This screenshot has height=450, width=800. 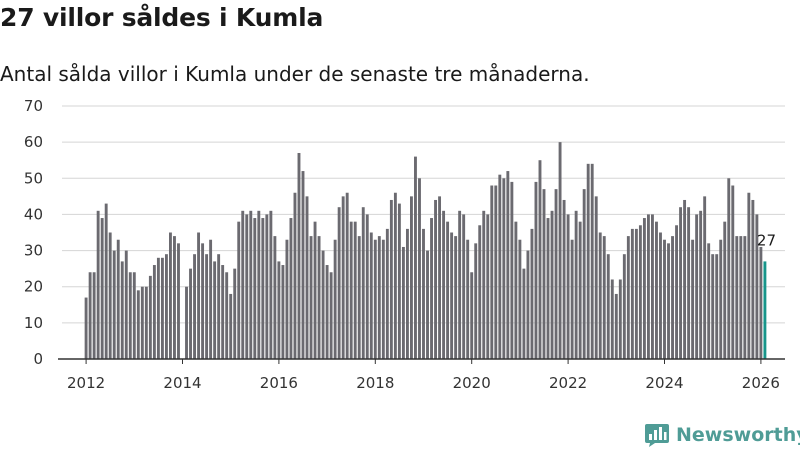 I want to click on y-tick-label-10: 10, so click(x=33, y=323).